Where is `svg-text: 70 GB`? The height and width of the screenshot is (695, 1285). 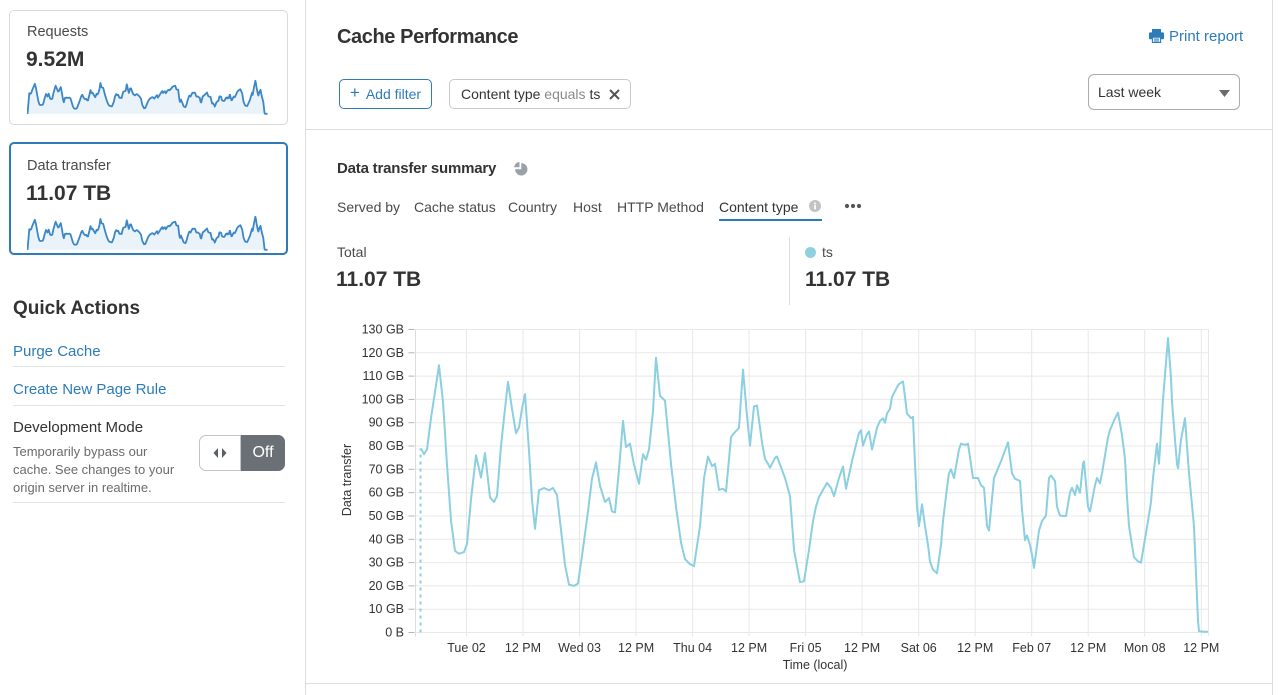
svg-text: 70 GB is located at coordinates (386, 469).